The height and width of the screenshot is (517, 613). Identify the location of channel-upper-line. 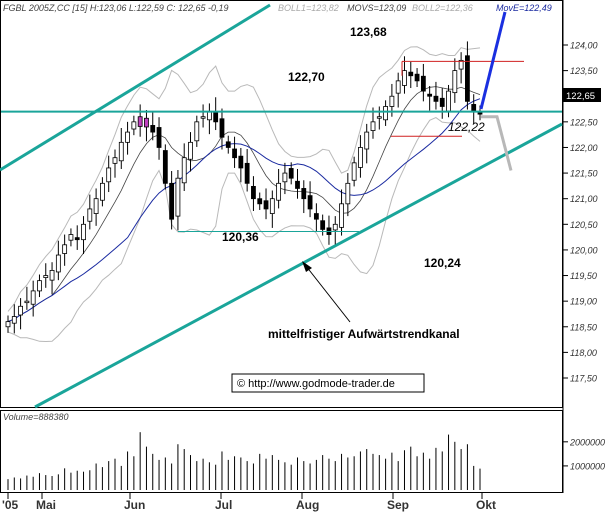
(135, 87).